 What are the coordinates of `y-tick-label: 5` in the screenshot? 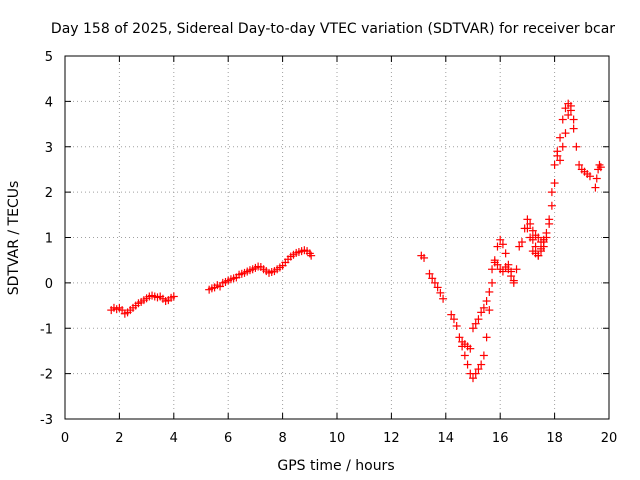 It's located at (49, 57).